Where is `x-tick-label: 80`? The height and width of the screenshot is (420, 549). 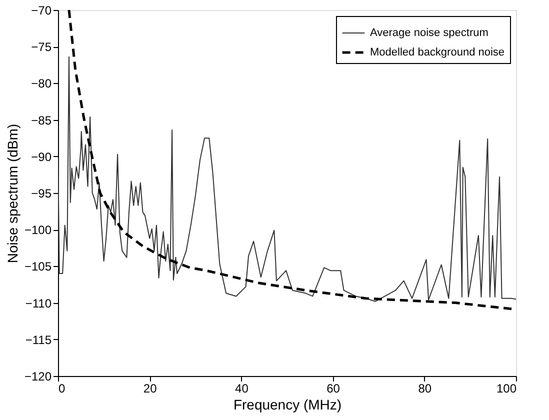
x-tick-label: 80 is located at coordinates (425, 389).